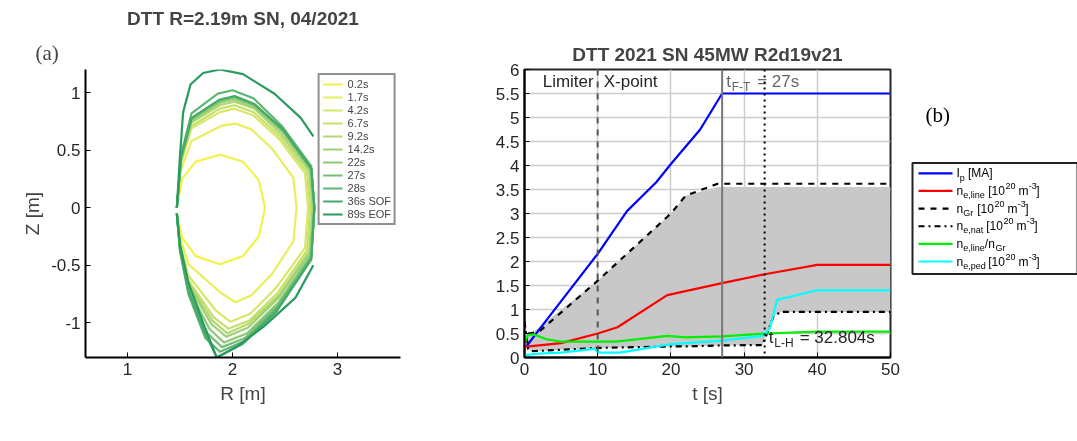 The image size is (1077, 441). Describe the element at coordinates (817, 369) in the screenshot. I see `x-tick-label: 40` at that location.